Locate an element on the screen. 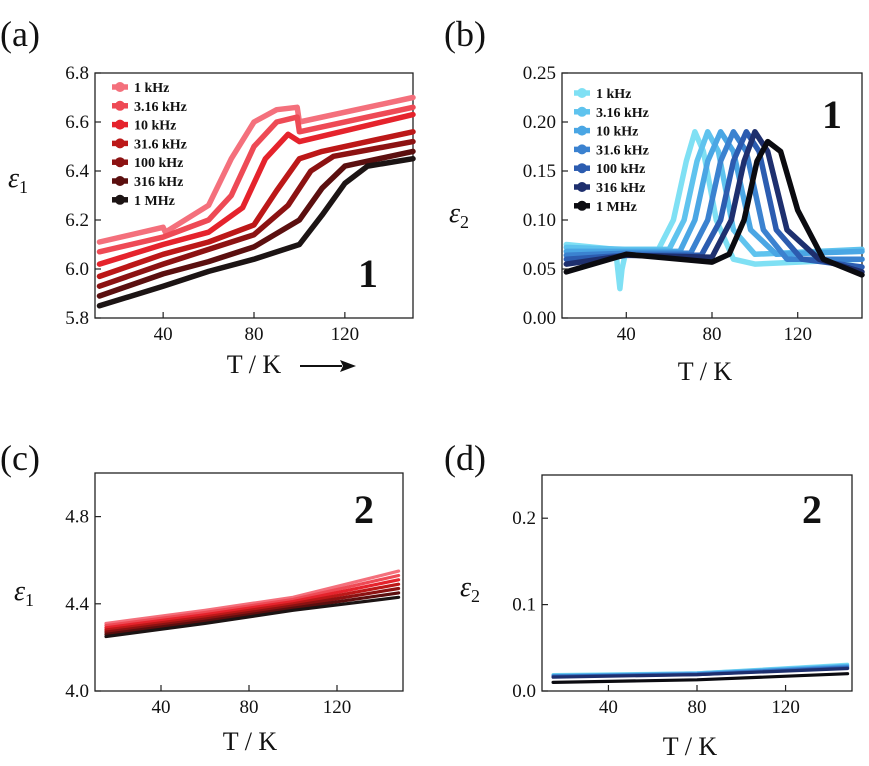  panel-b-ticks: 40 80 120 0.00 0.05 0.10 0.15 0.20 0.25 is located at coordinates (667, 204).